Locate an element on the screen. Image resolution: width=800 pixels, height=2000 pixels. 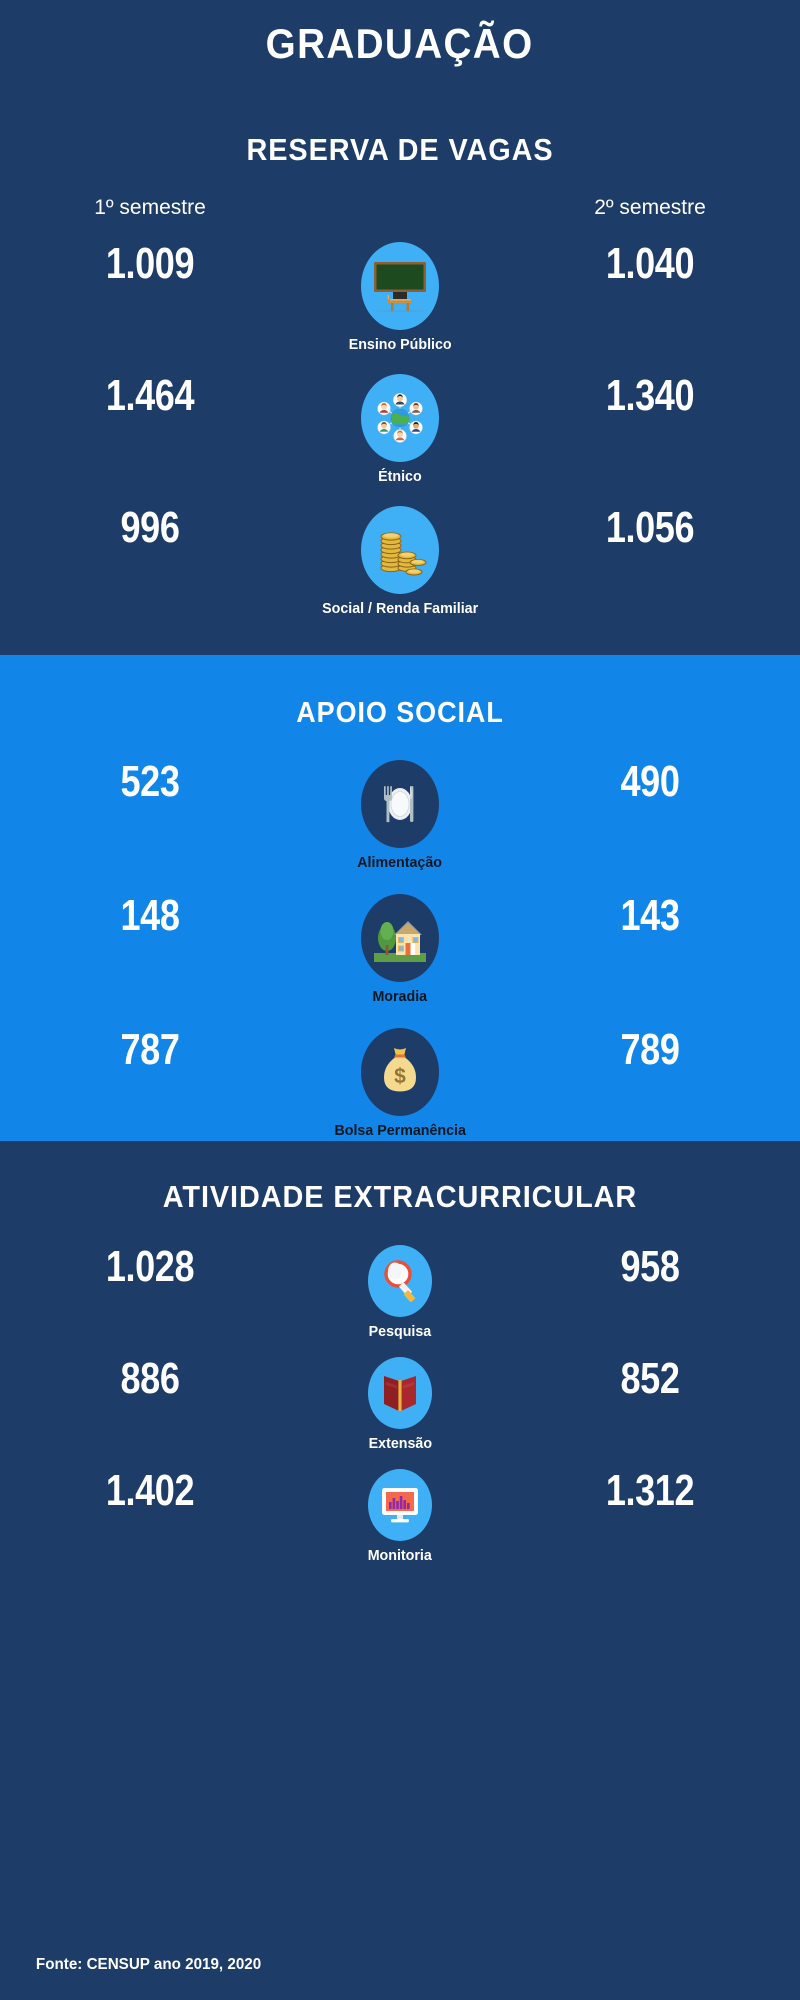
row-center: Ensino Público is located at coordinates (400, 298).